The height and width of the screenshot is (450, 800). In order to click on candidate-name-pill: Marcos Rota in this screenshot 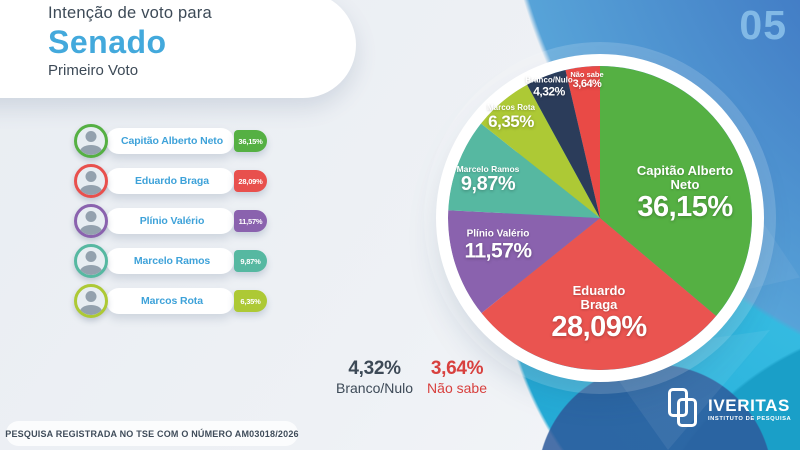, I will do `click(170, 301)`.